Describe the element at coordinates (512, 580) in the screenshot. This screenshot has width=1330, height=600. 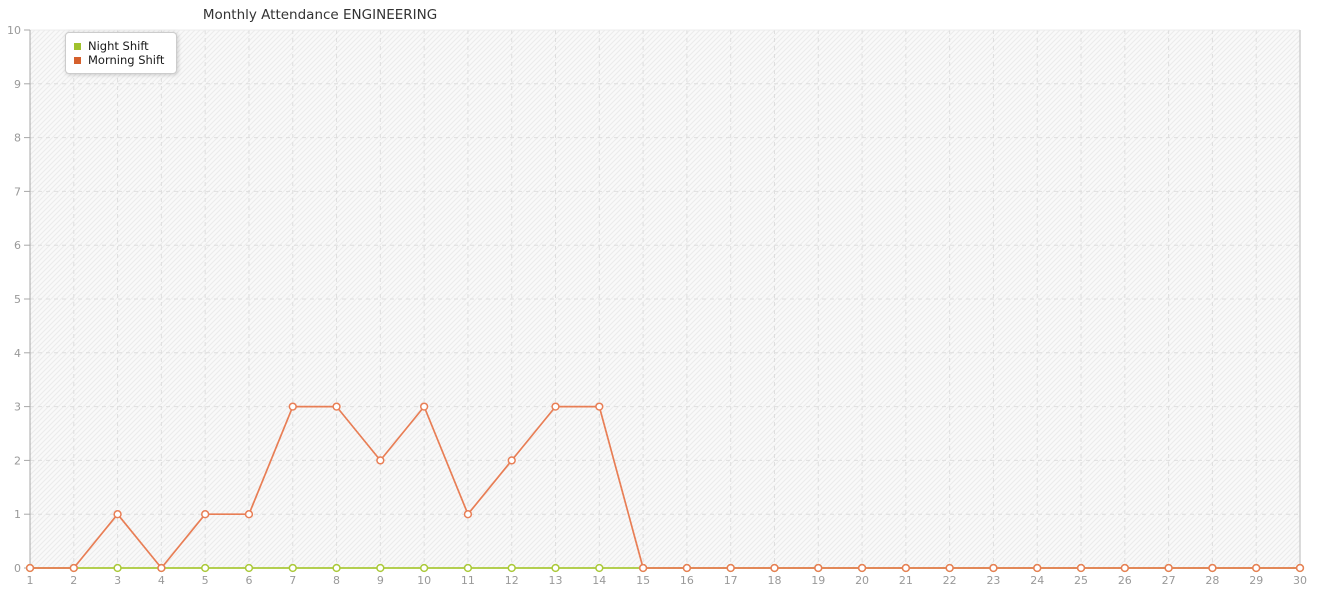
I see `x-tick-label: 12` at that location.